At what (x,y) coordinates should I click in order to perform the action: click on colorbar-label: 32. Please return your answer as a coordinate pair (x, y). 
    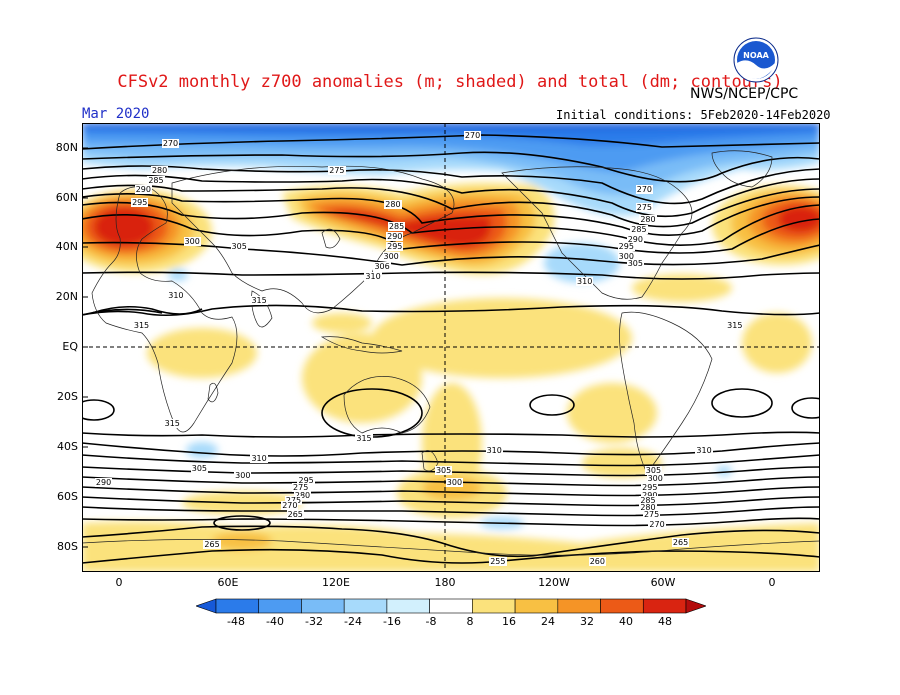
    Looking at the image, I should click on (587, 621).